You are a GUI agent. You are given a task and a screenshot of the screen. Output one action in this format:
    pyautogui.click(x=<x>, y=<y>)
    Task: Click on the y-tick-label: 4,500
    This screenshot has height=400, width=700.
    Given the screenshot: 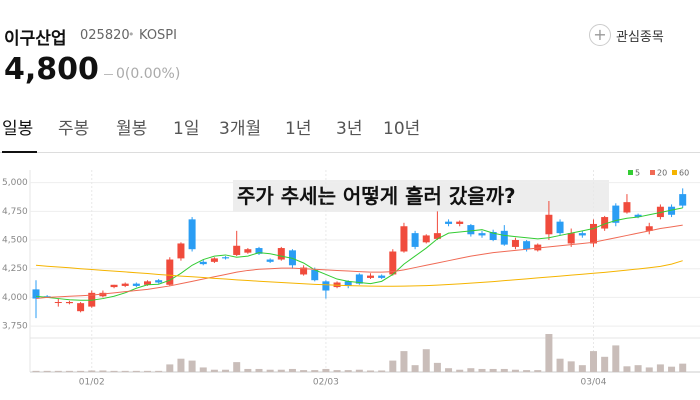 What is the action you would take?
    pyautogui.click(x=15, y=241)
    